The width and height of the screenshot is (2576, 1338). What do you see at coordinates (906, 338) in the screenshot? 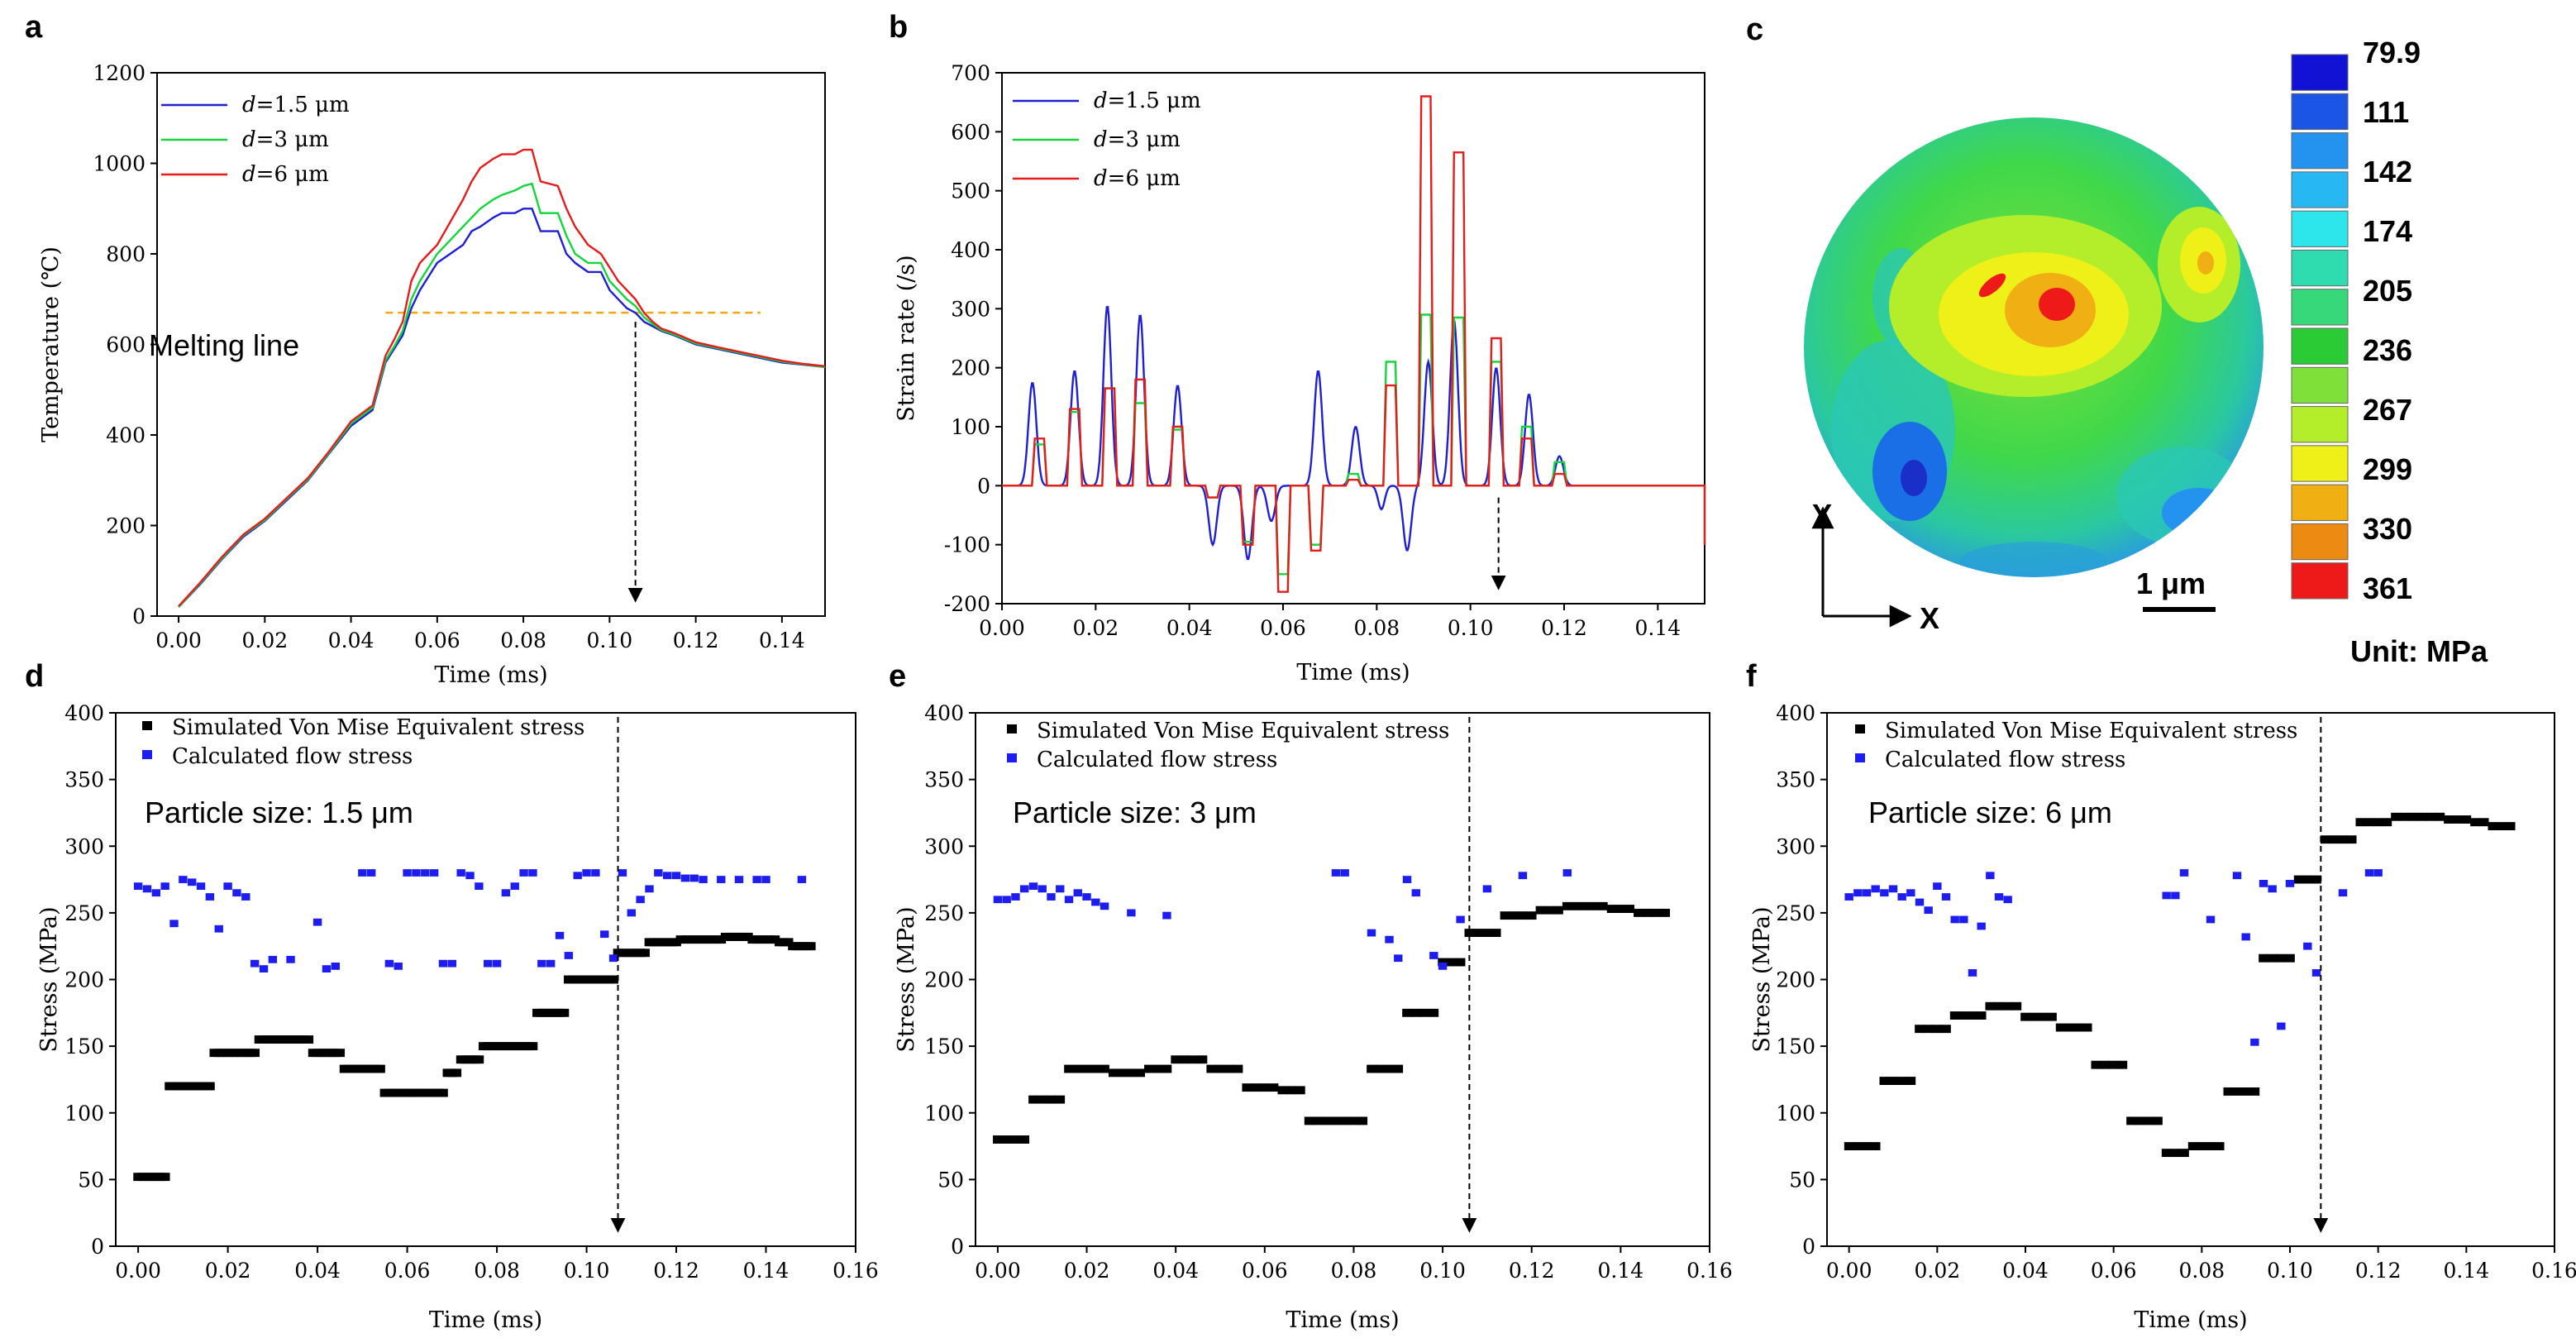
I see `y-axis-label: Strain rate (/s)` at bounding box center [906, 338].